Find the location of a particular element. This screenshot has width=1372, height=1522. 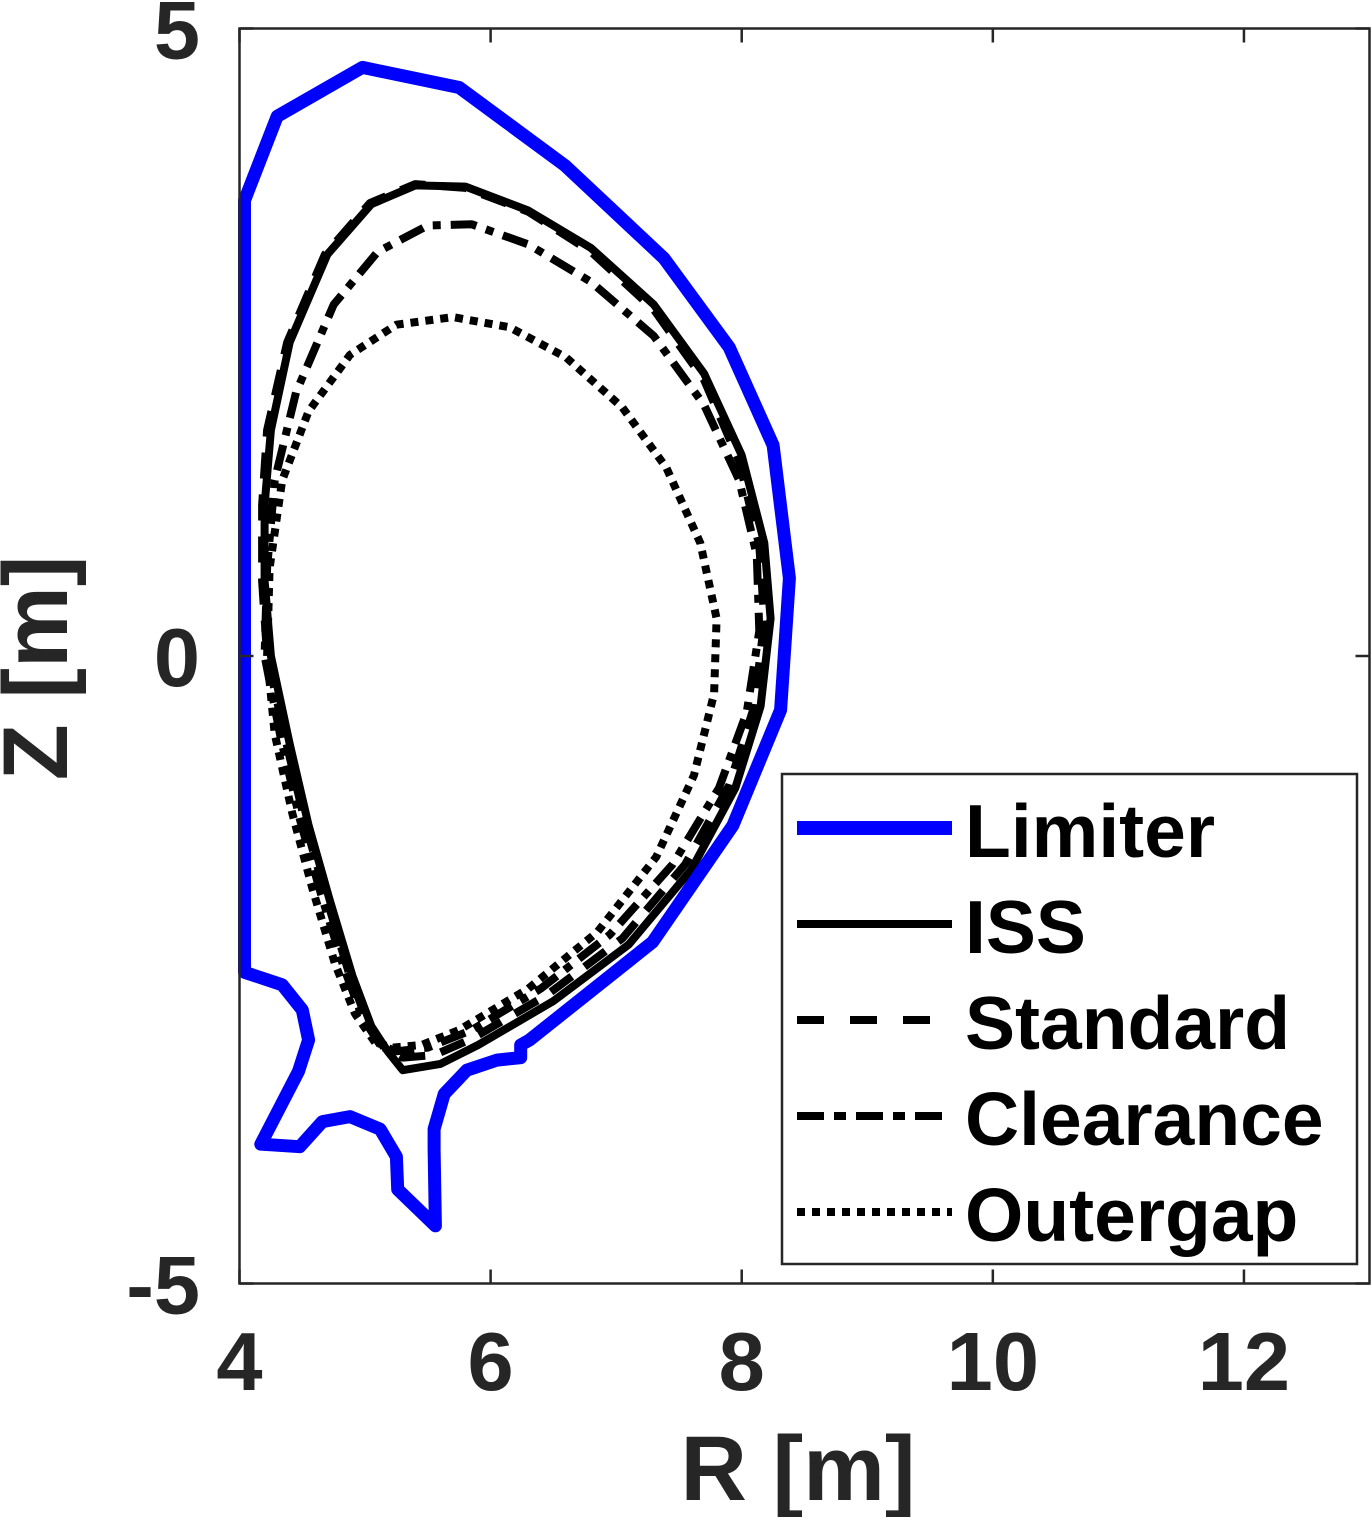

x-tick-label: 12 is located at coordinates (1244, 1361).